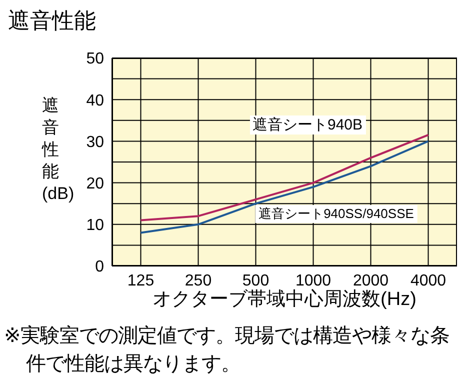  Describe the element at coordinates (95, 59) in the screenshot. I see `y-tick-label: 50` at that location.